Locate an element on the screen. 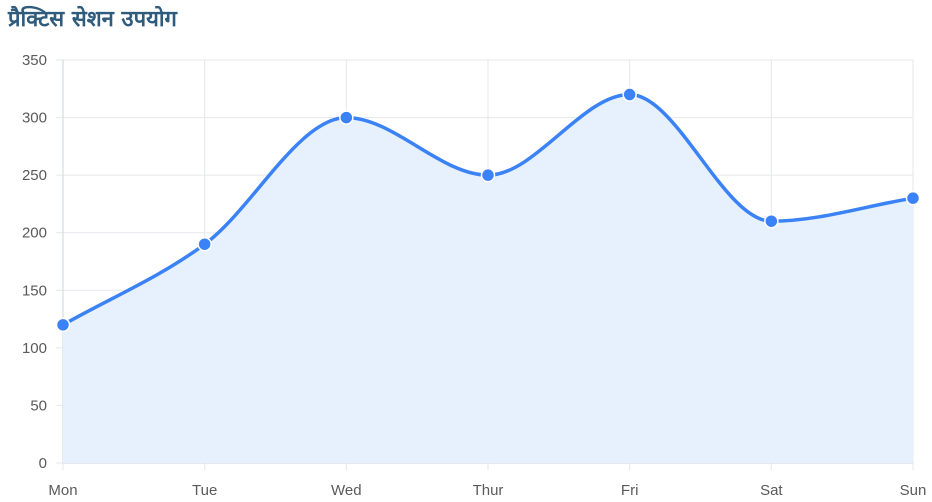  y-tick-label: 150 is located at coordinates (34, 290).